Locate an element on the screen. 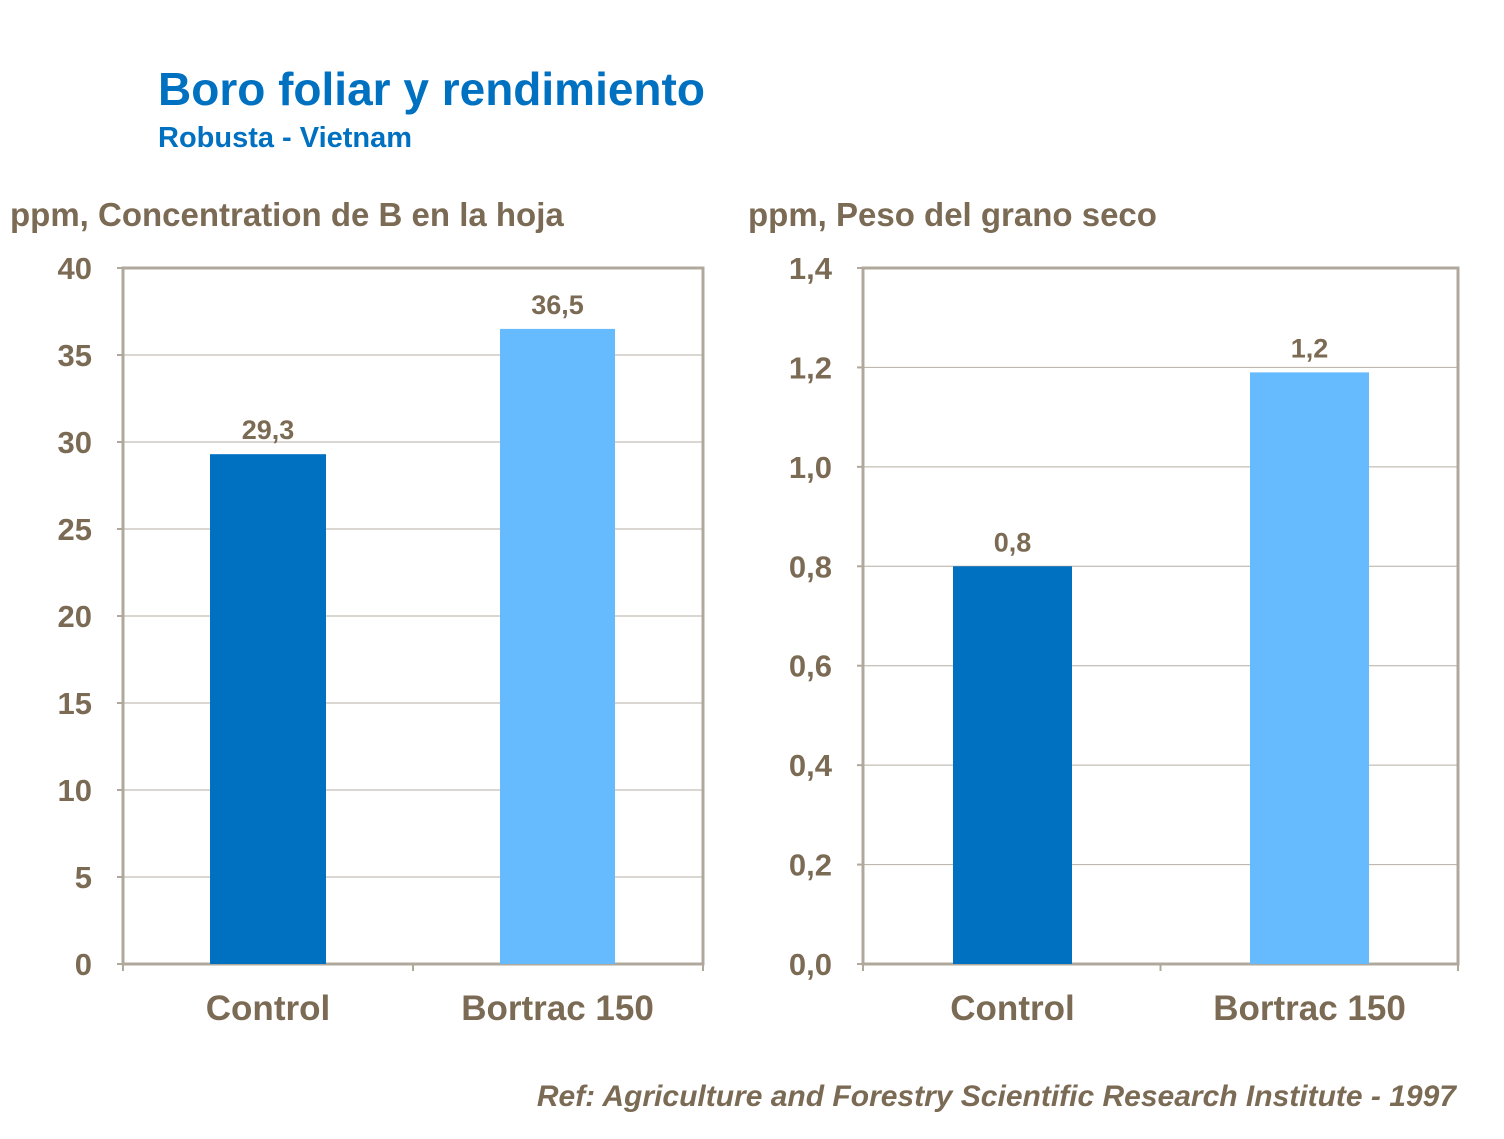  page-subtitle: Robusta - Vietnam is located at coordinates (285, 138).